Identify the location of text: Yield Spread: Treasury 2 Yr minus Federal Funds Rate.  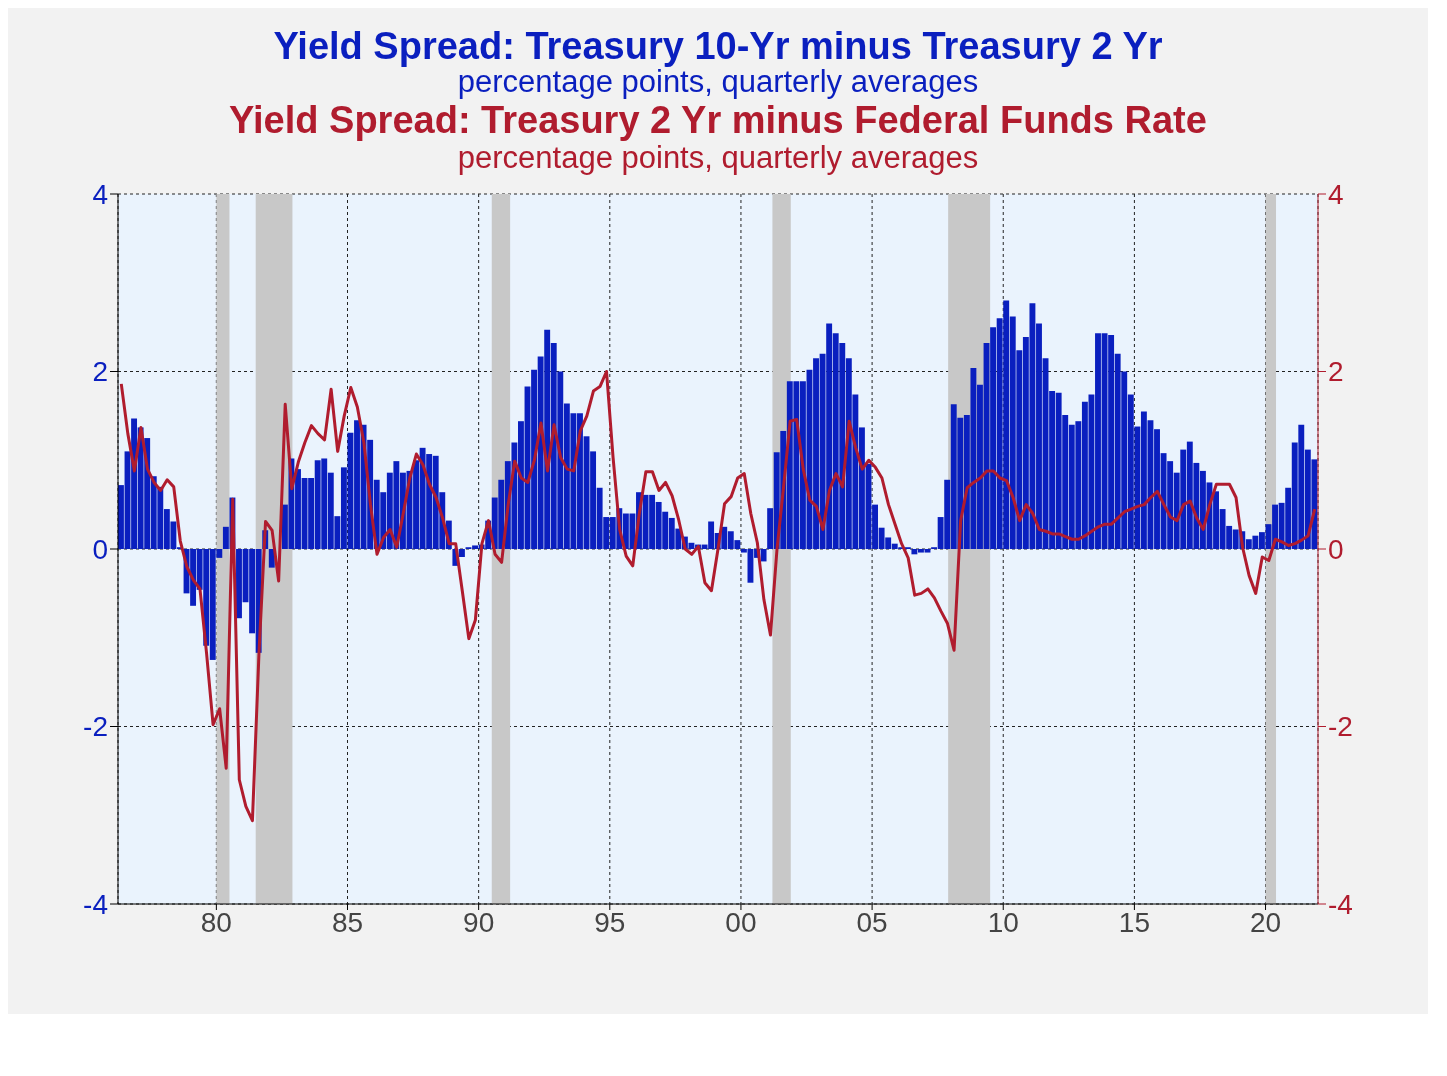
(718, 120).